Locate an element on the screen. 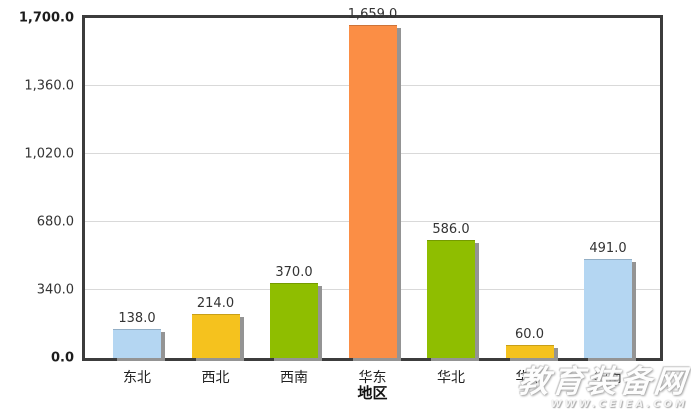 The image size is (691, 411). bar-slot-xinan: 370.0 西南 is located at coordinates (294, 202).